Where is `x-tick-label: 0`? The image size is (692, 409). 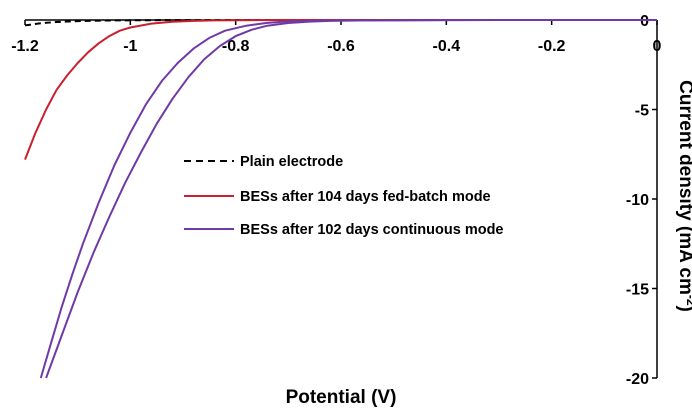 x-tick-label: 0 is located at coordinates (657, 46).